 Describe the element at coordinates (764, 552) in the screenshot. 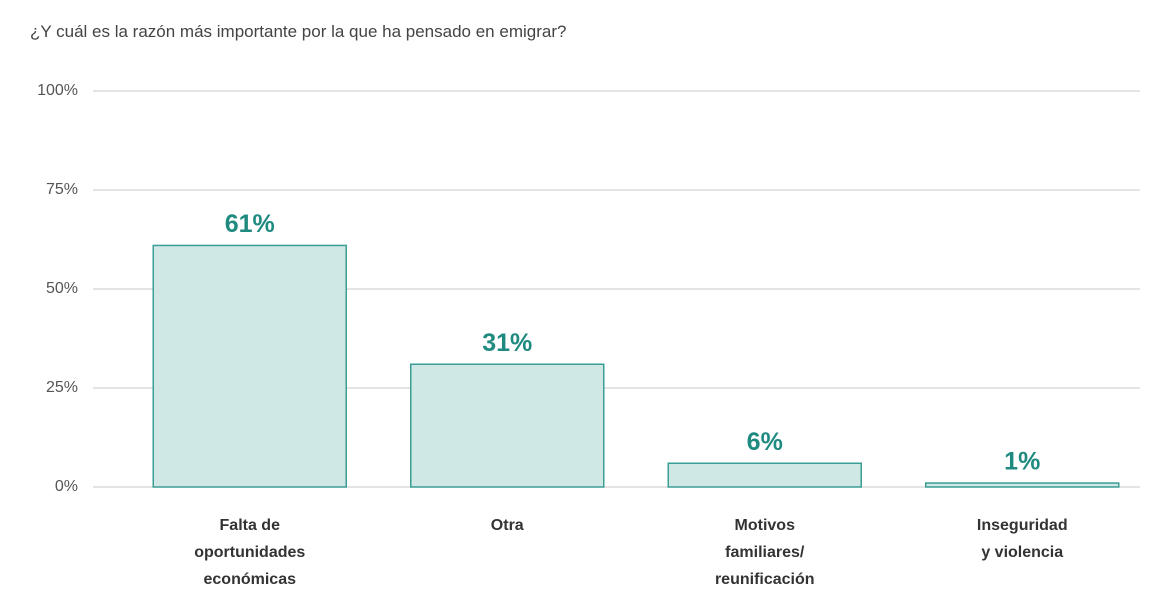

I see `x-tick-label: Motivos familiares/ reunificación` at that location.